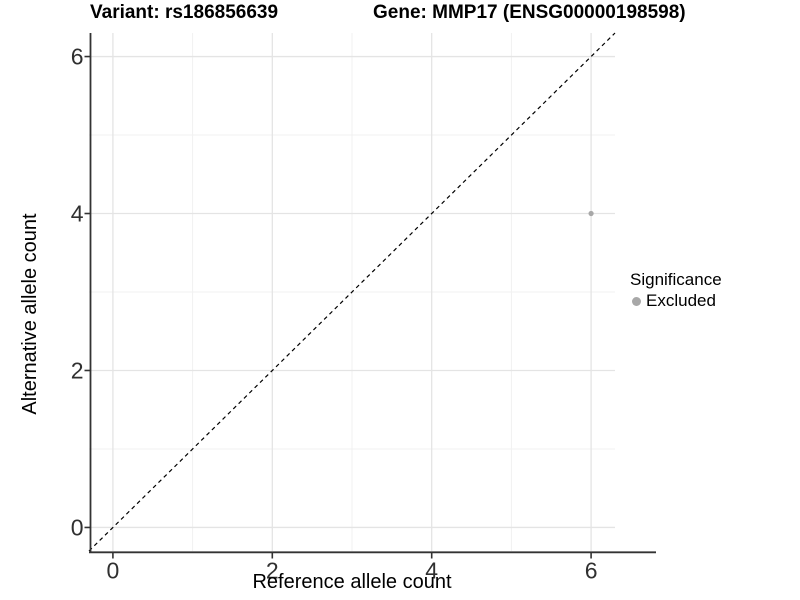 This screenshot has height=600, width=800. I want to click on legend: Significance Excluded, so click(676, 290).